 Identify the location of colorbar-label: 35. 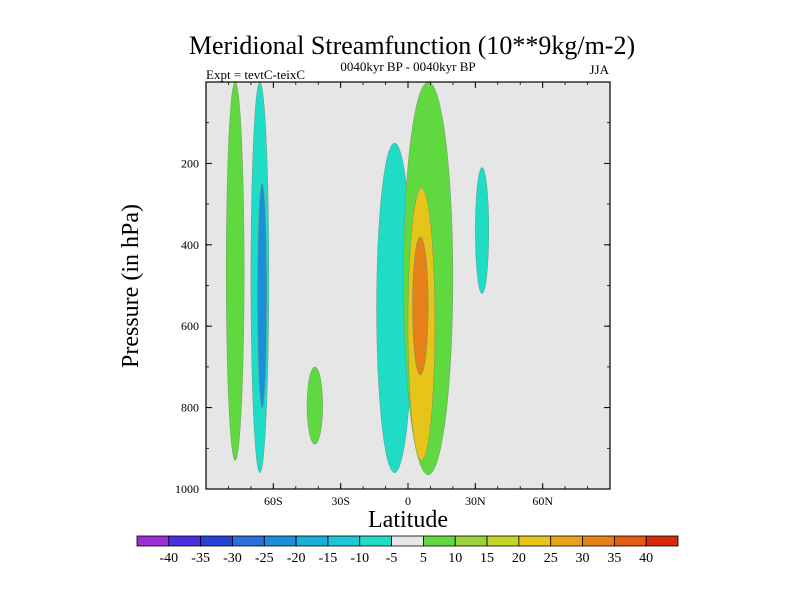
(614, 558).